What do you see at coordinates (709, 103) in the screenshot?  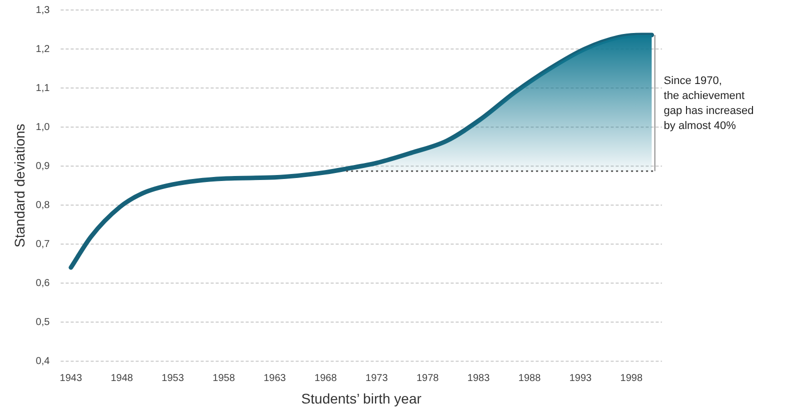 I see `annotation: Since 1970, the achievement gap has increased by almost 40%` at bounding box center [709, 103].